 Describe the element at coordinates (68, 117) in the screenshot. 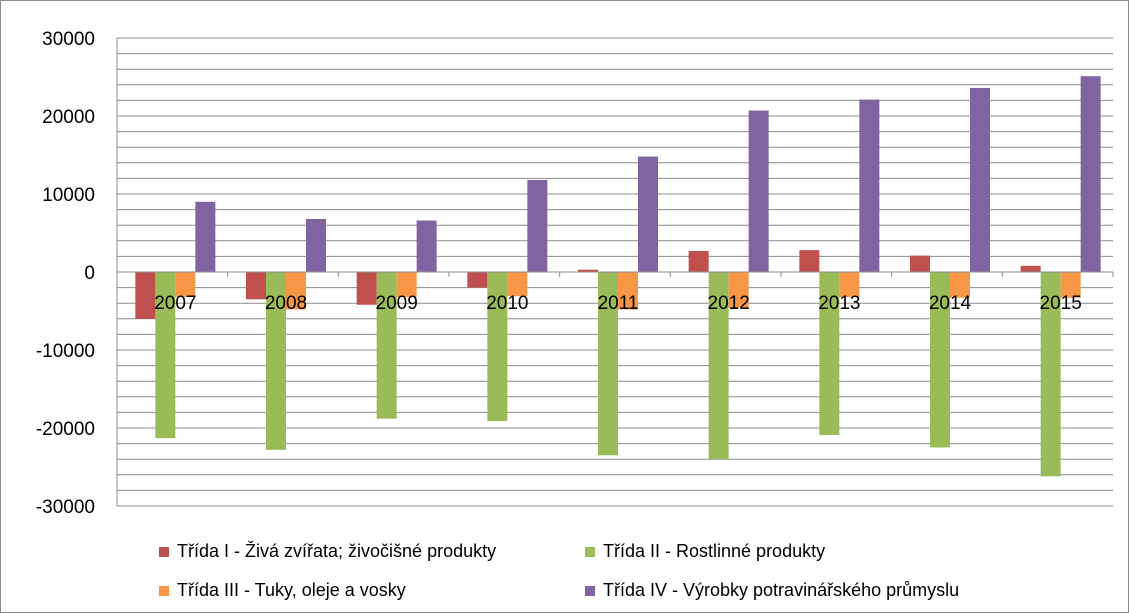

I see `y-tick-label: 20000` at that location.